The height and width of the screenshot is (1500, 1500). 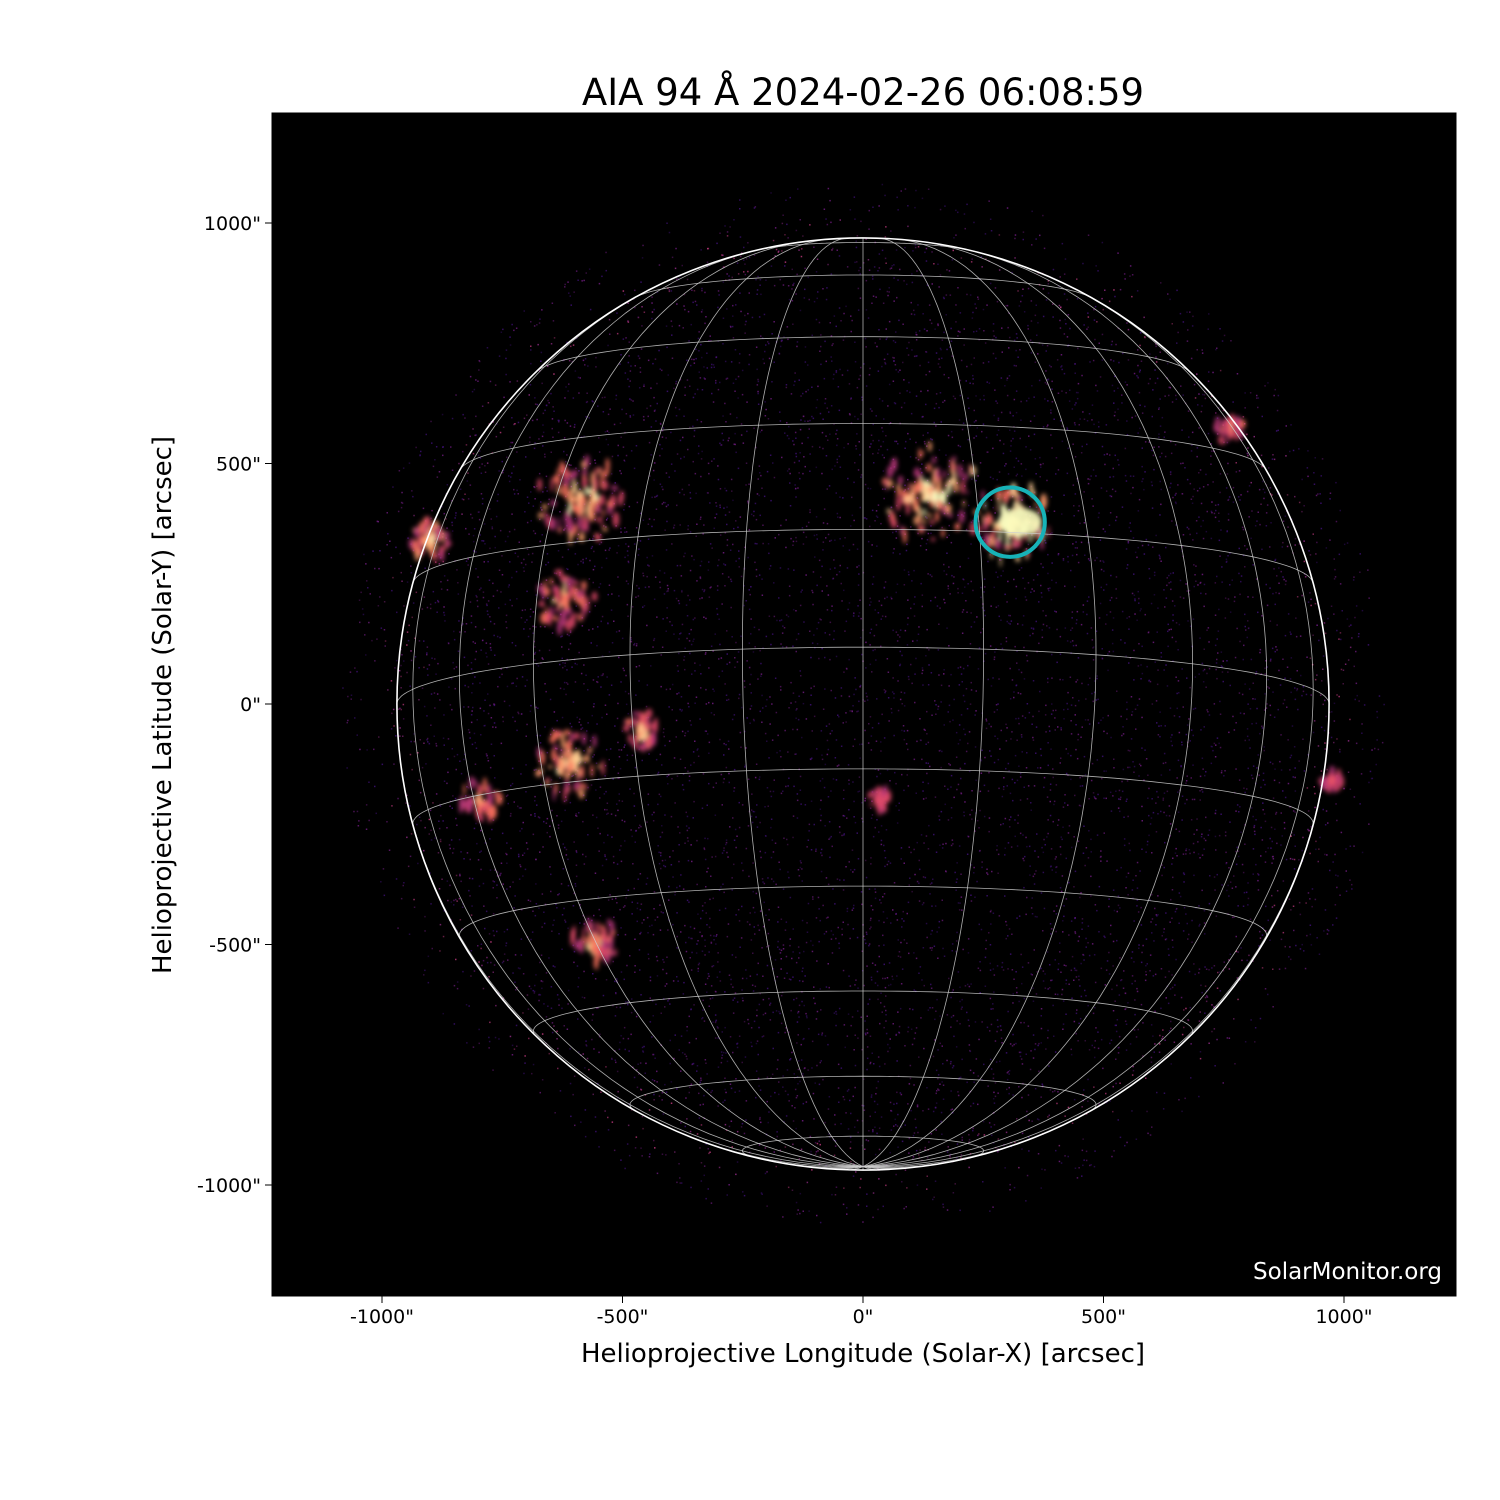 I want to click on x-tick-label: 500", so click(x=1103, y=1317).